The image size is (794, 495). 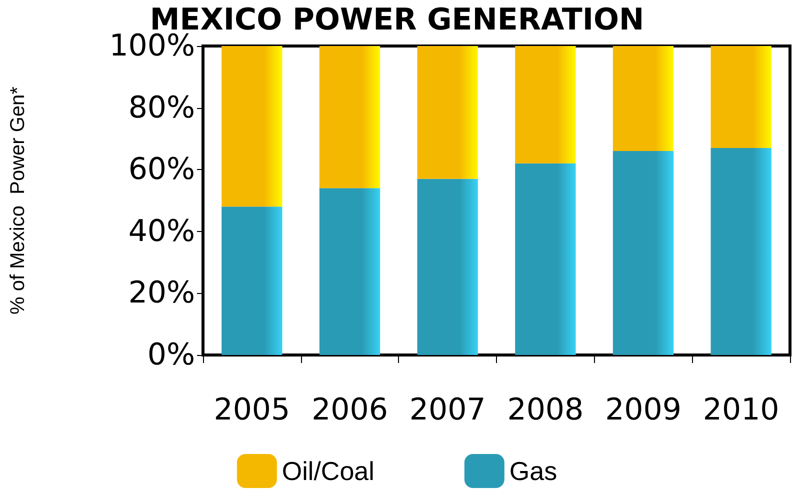 What do you see at coordinates (545, 410) in the screenshot?
I see `x-tick-label: 2008` at bounding box center [545, 410].